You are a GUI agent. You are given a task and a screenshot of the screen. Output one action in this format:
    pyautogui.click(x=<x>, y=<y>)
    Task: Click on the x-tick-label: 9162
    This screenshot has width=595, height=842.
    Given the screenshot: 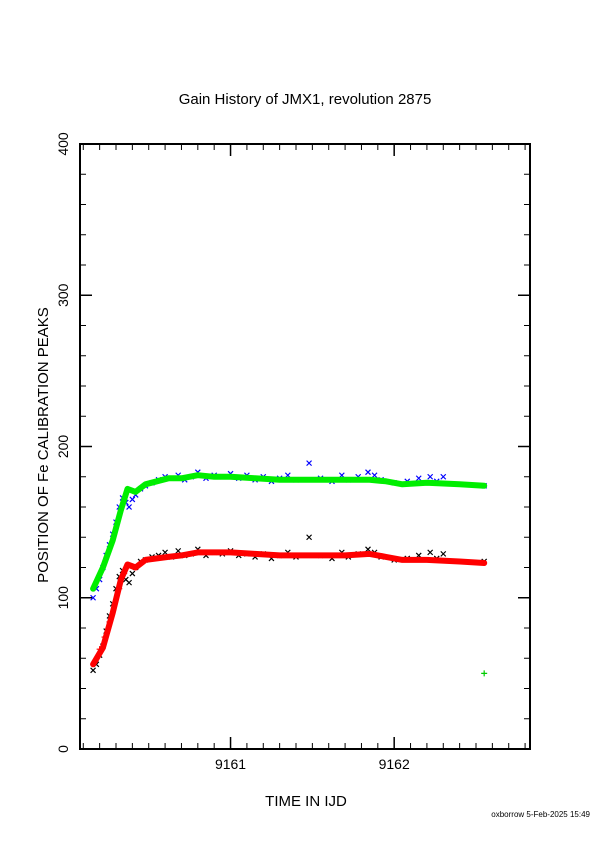 What is the action you would take?
    pyautogui.click(x=394, y=764)
    